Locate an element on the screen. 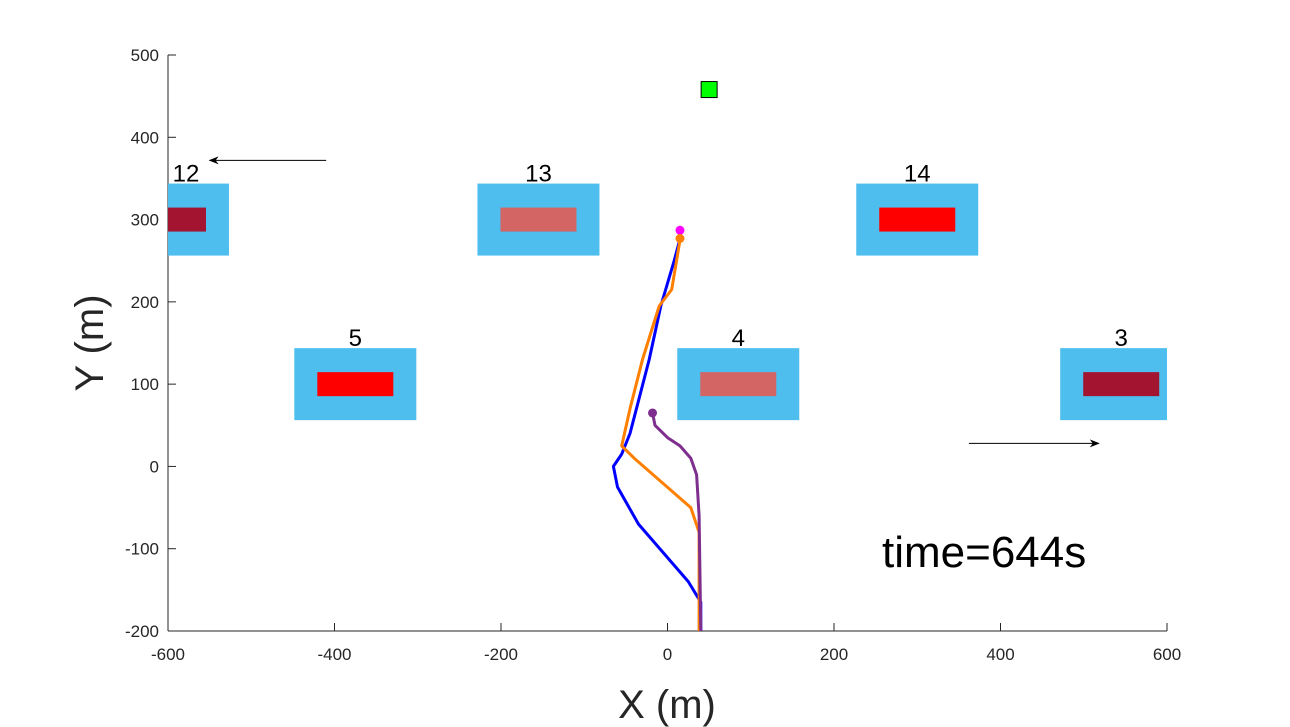  y-tick-label: 500 is located at coordinates (145, 55).